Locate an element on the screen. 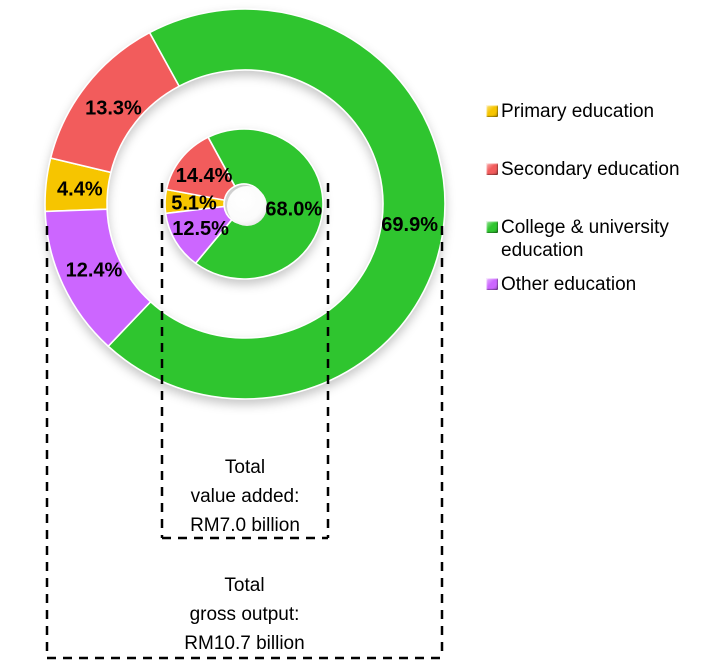 The image size is (718, 665). legend-swatch-primary is located at coordinates (492, 111).